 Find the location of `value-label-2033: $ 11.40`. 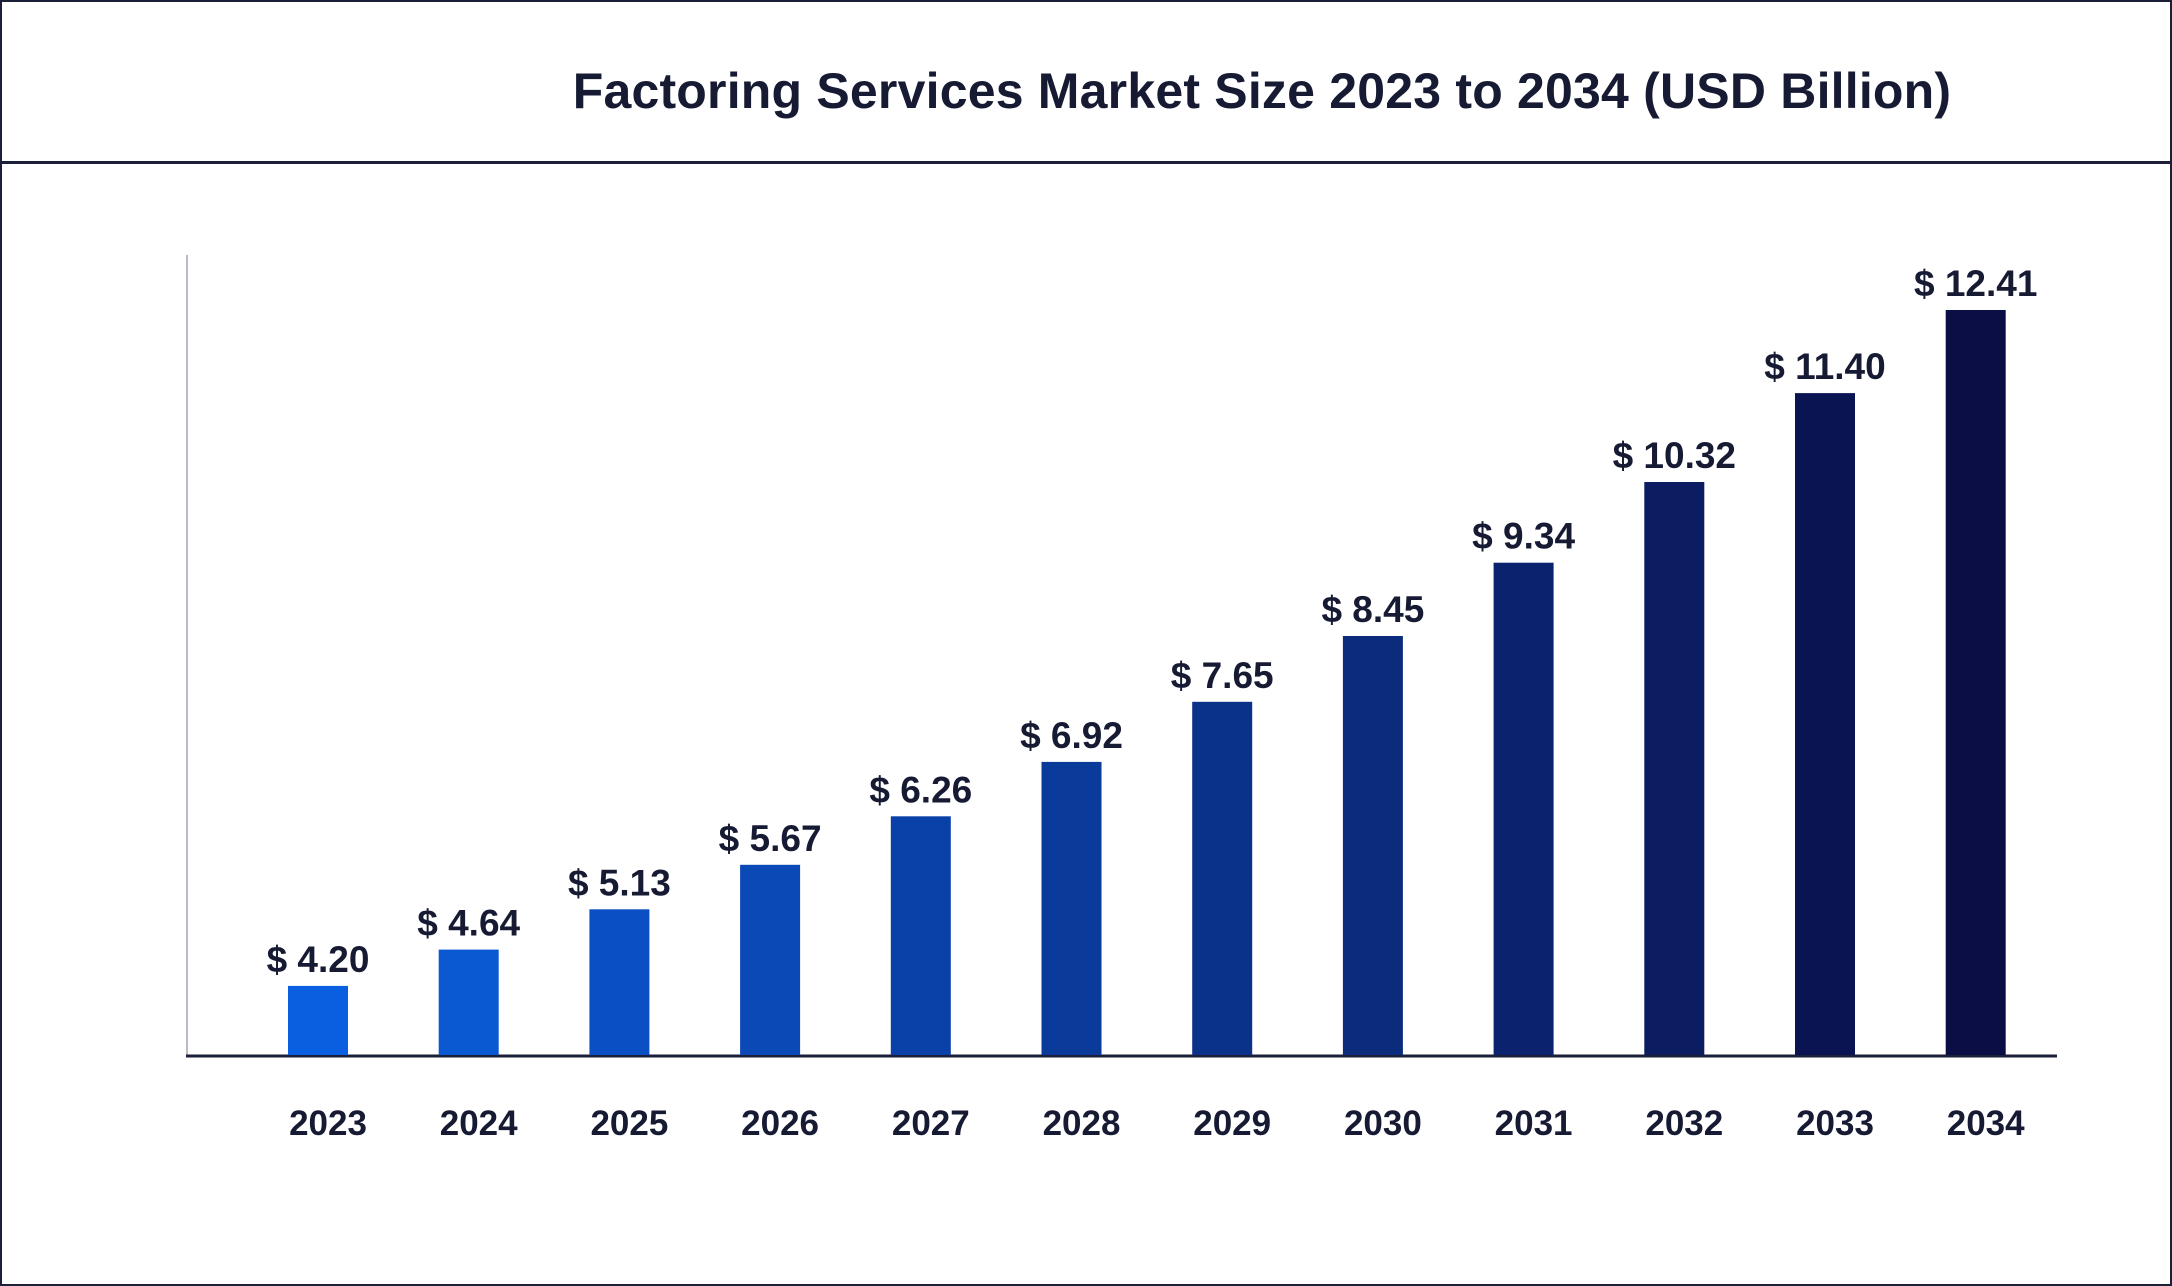

value-label-2033: $ 11.40 is located at coordinates (1824, 366).